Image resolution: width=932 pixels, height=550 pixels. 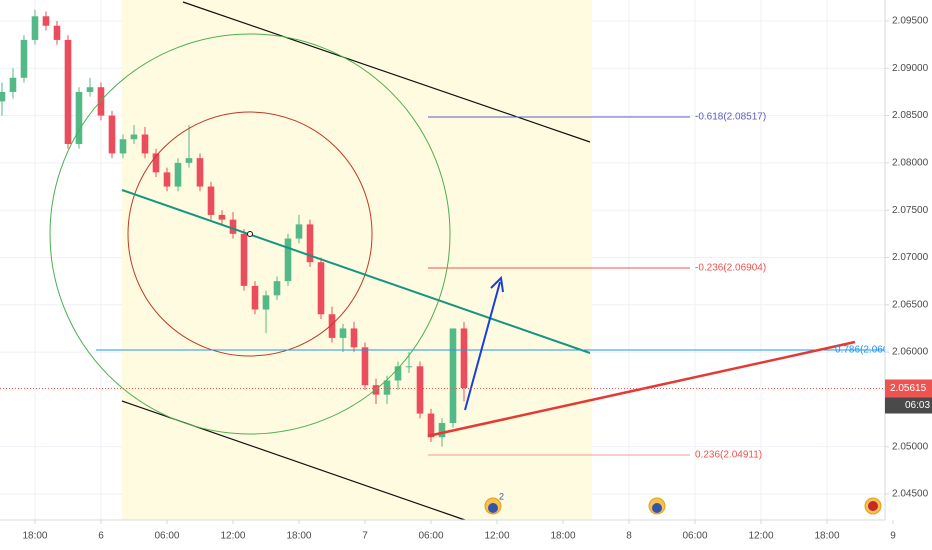 I want to click on last-price-box, so click(x=908, y=388).